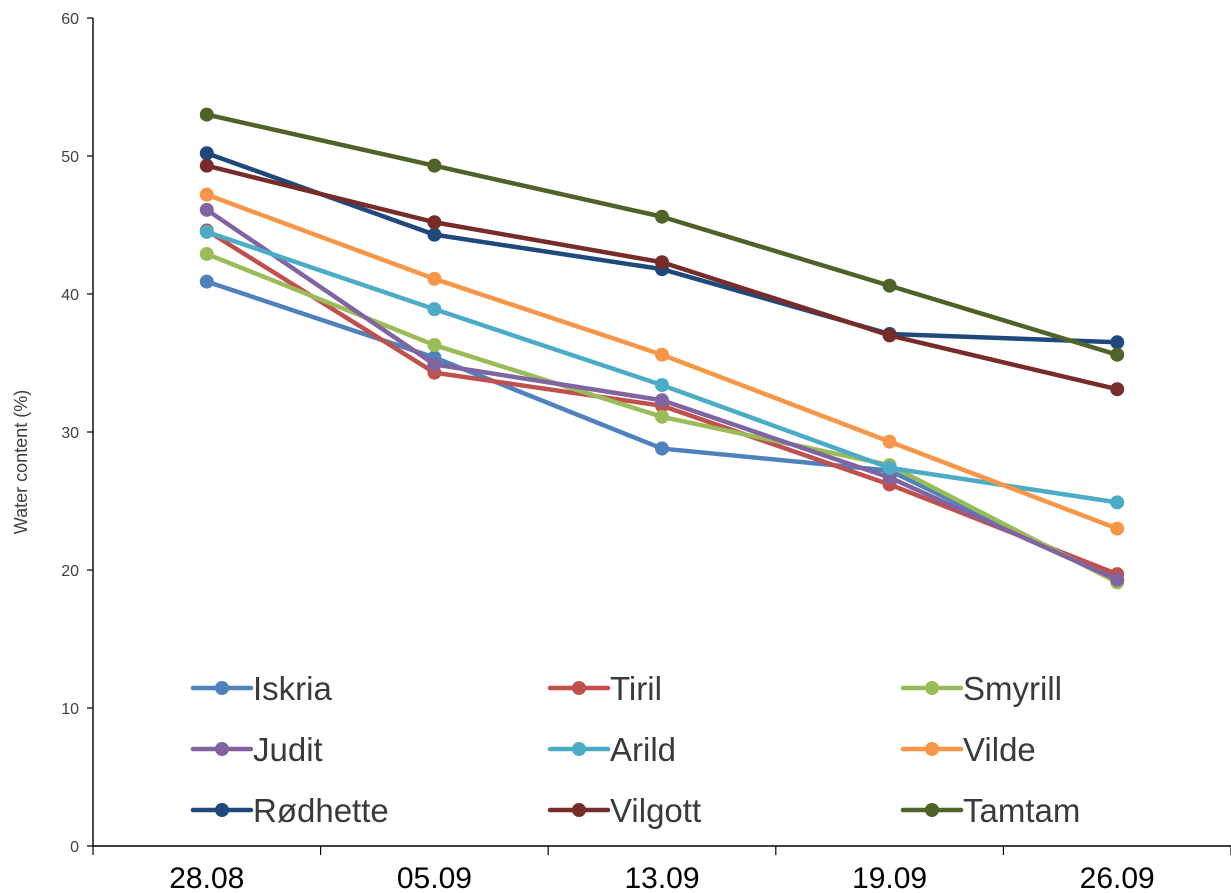 The height and width of the screenshot is (893, 1231). I want to click on legend-label: Tiril, so click(636, 688).